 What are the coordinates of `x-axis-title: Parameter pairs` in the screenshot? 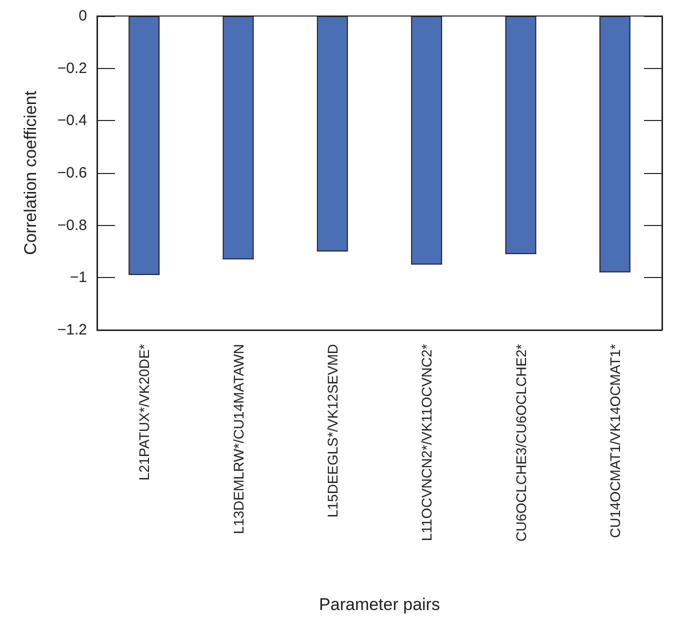 It's located at (379, 604).